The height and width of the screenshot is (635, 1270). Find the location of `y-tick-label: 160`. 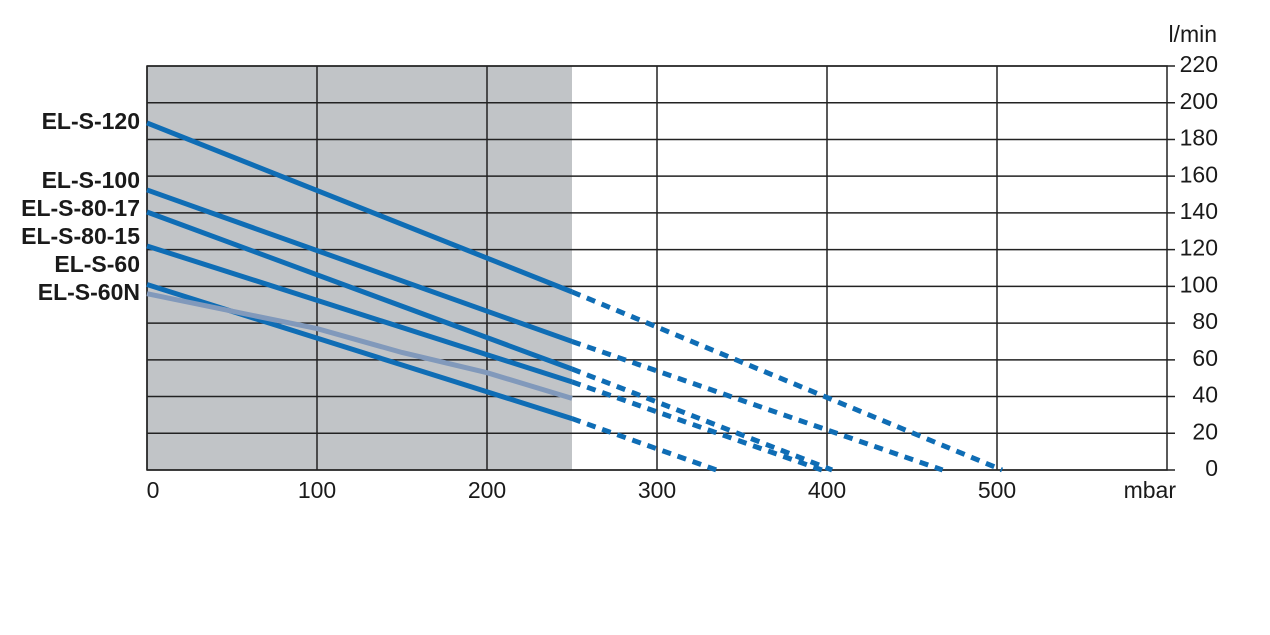

y-tick-label: 160 is located at coordinates (1199, 174).